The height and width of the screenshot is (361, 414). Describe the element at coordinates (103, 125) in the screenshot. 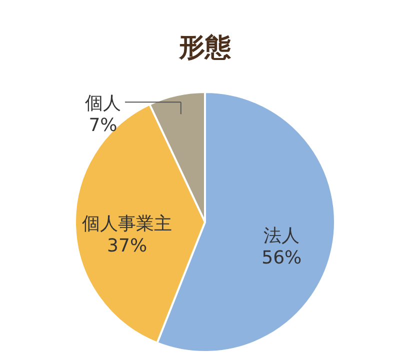

I see `data-label: 7%` at that location.